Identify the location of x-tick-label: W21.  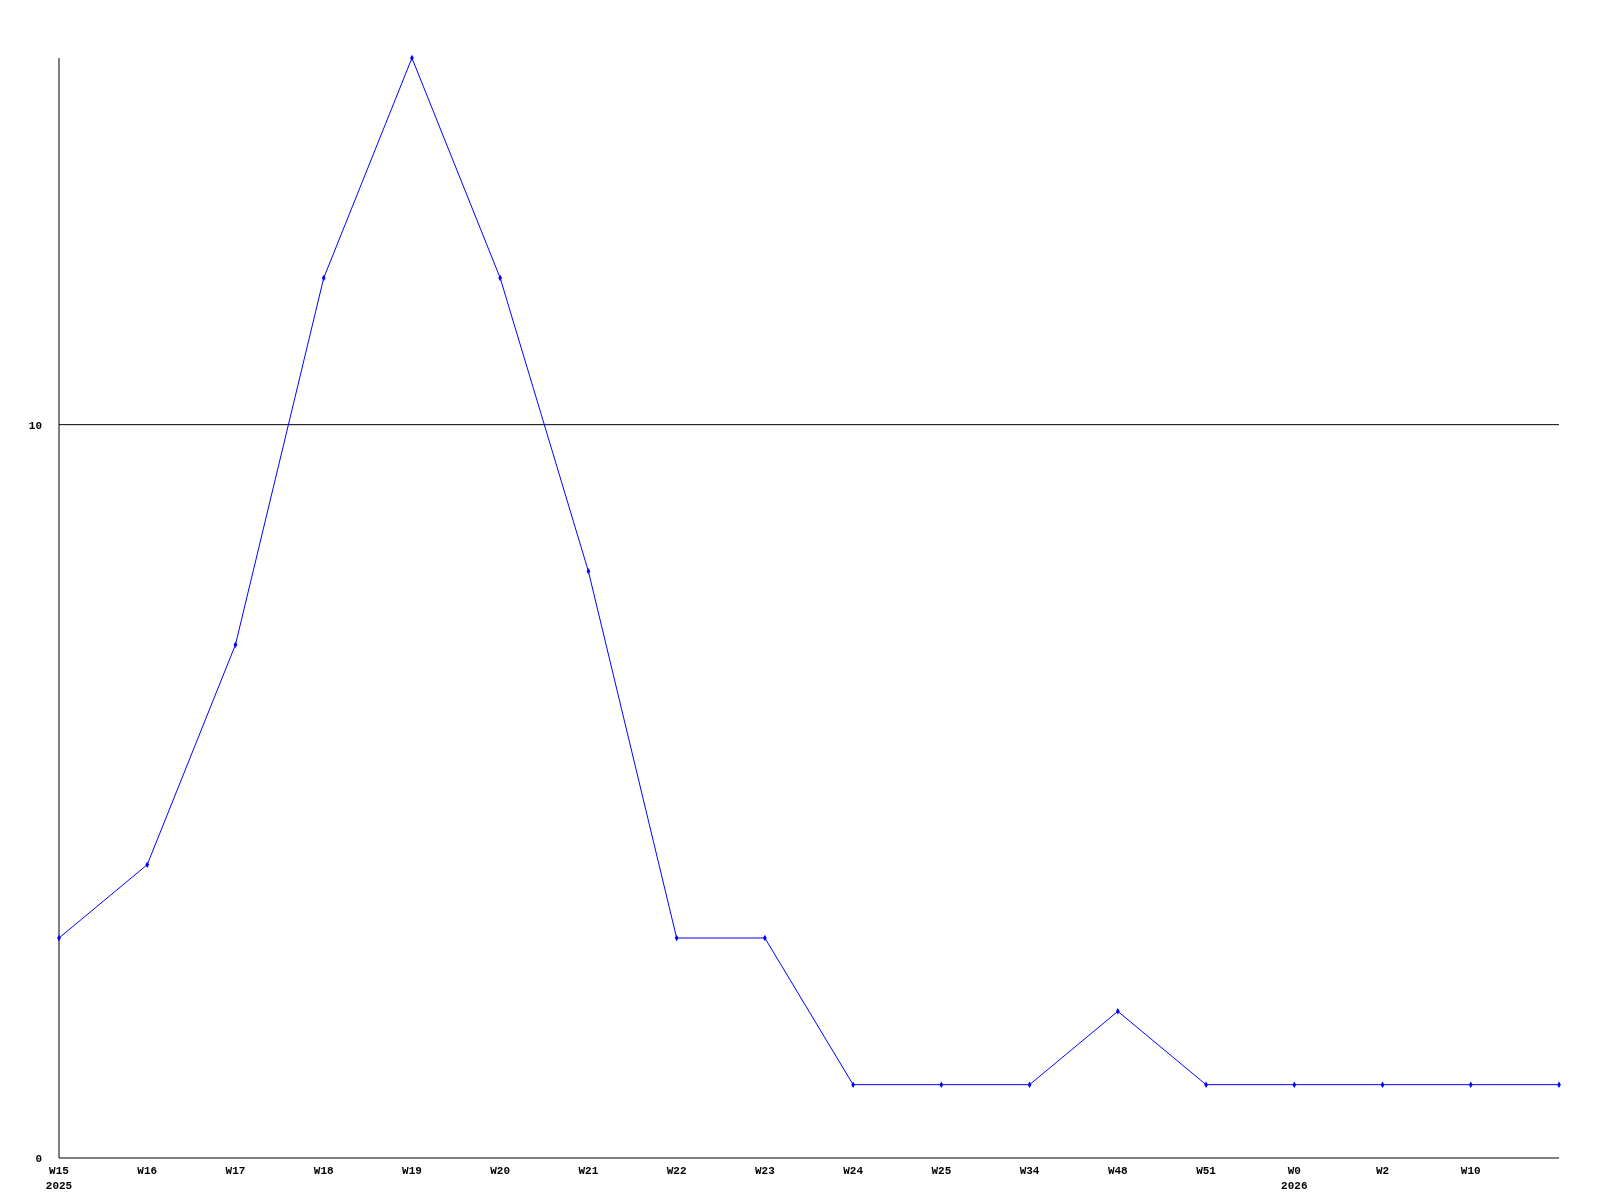
(588, 1171).